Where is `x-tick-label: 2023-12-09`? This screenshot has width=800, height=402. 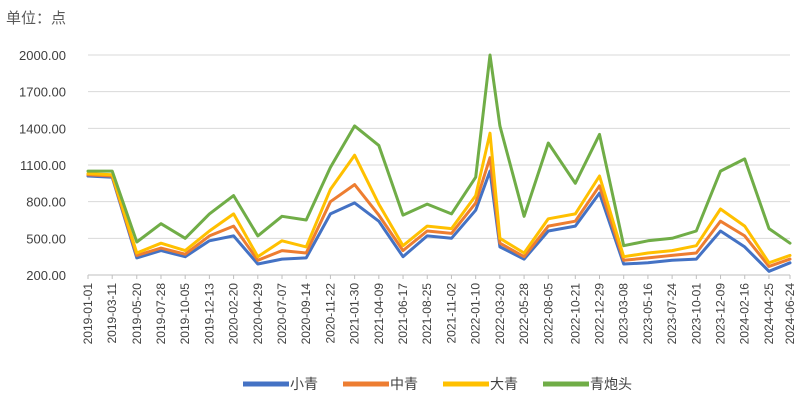 x-tick-label: 2023-12-09 is located at coordinates (721, 314).